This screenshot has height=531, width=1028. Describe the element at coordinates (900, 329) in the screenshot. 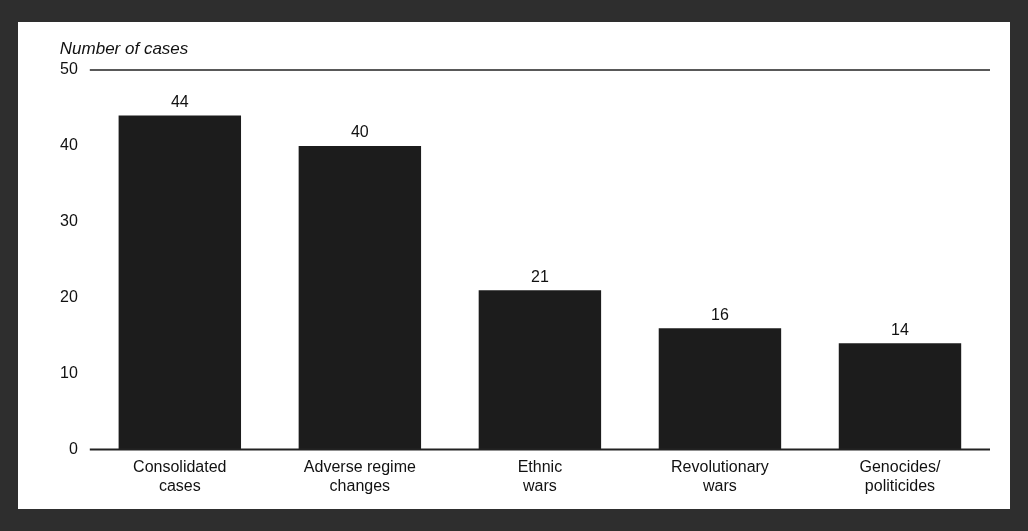

I see `data-label: 14` at that location.